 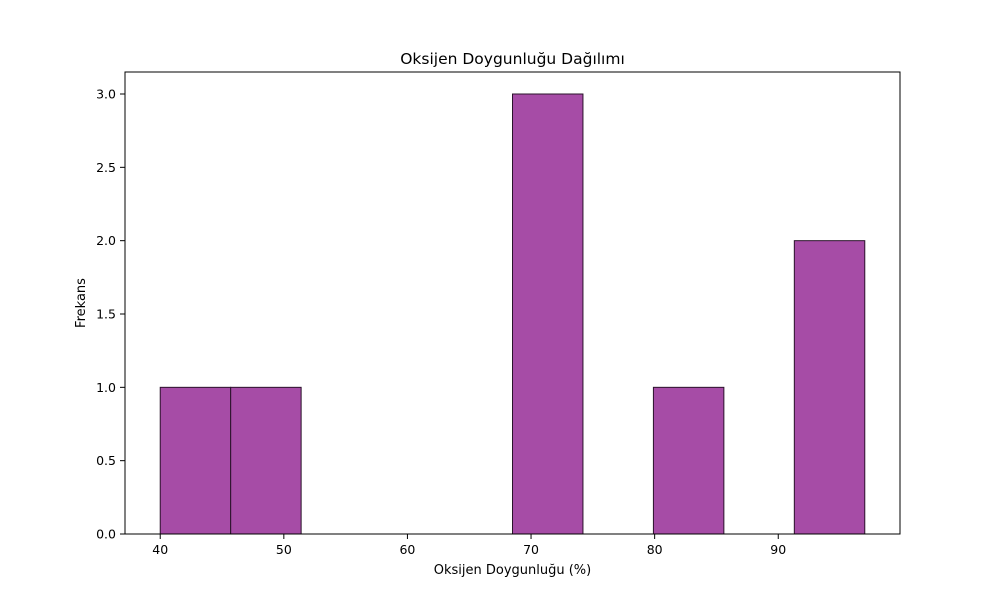 What do you see at coordinates (469, 545) in the screenshot?
I see `x-axis-ticks: 40 50 60 70 80 90` at bounding box center [469, 545].